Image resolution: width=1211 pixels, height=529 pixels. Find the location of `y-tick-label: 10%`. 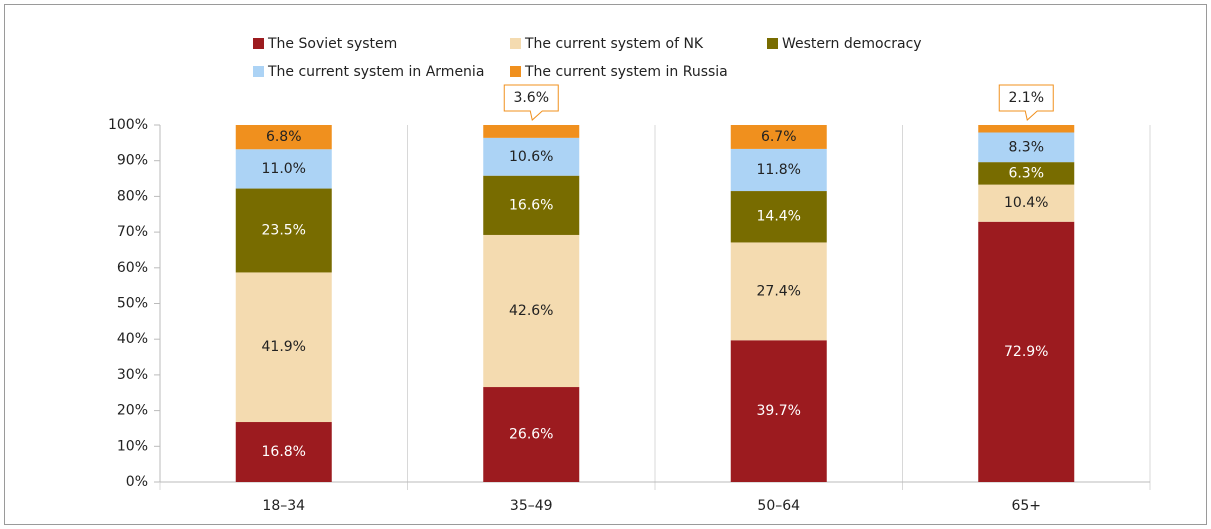

y-tick-label: 10% is located at coordinates (132, 446).